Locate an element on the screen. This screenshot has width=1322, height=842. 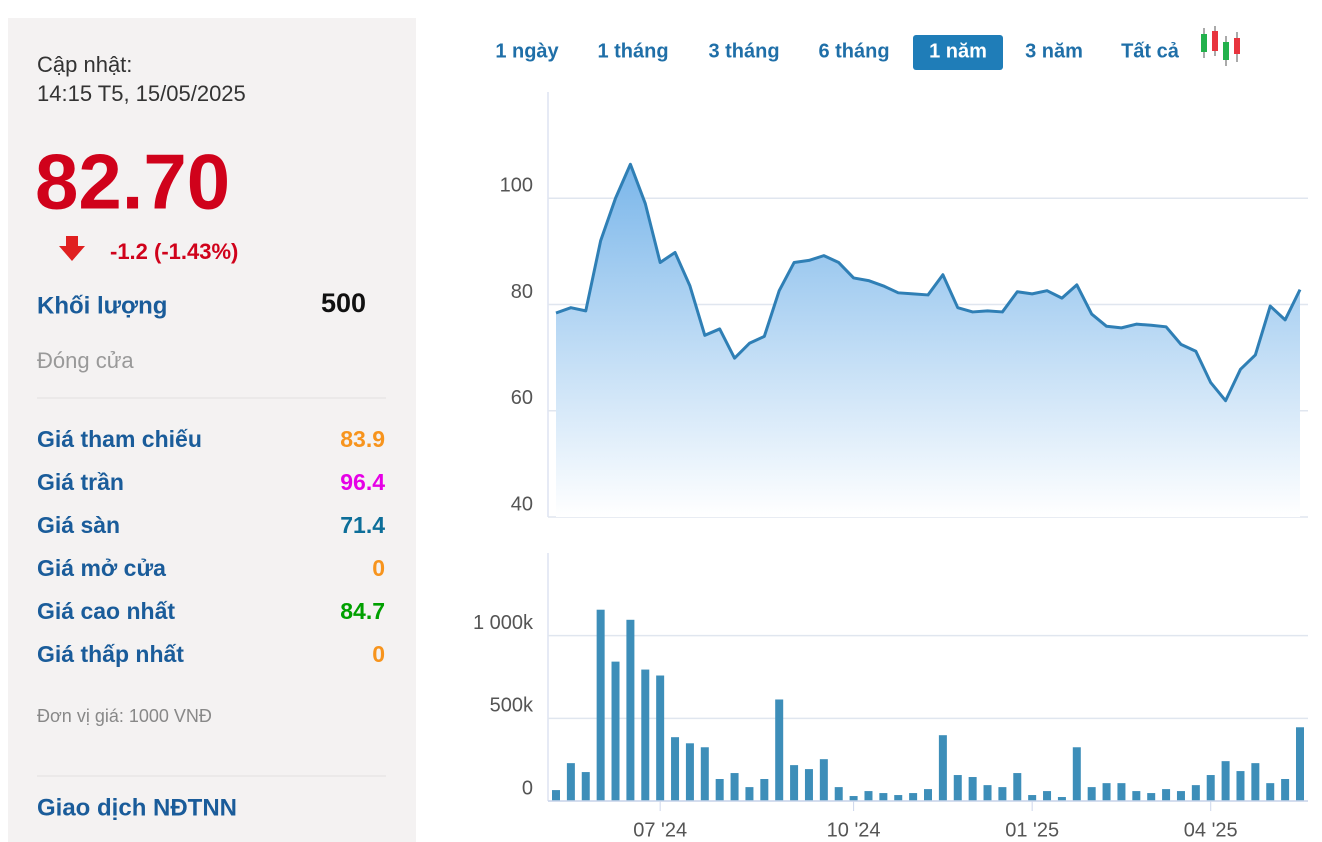
update-label: Cập nhật: is located at coordinates (84, 64).